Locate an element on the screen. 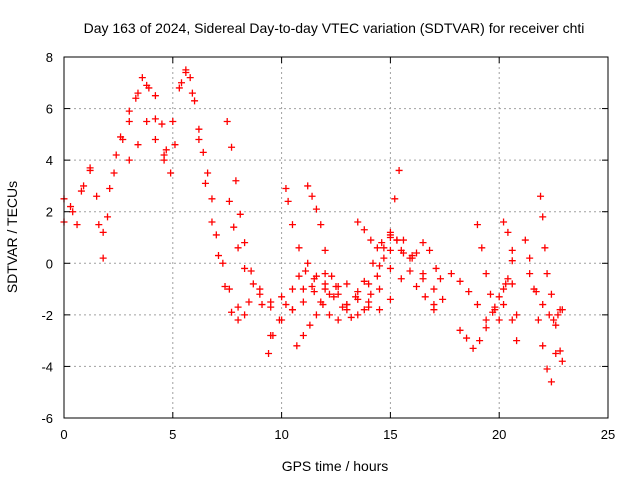 The image size is (640, 480). series-arc18 is located at coordinates (546, 297).